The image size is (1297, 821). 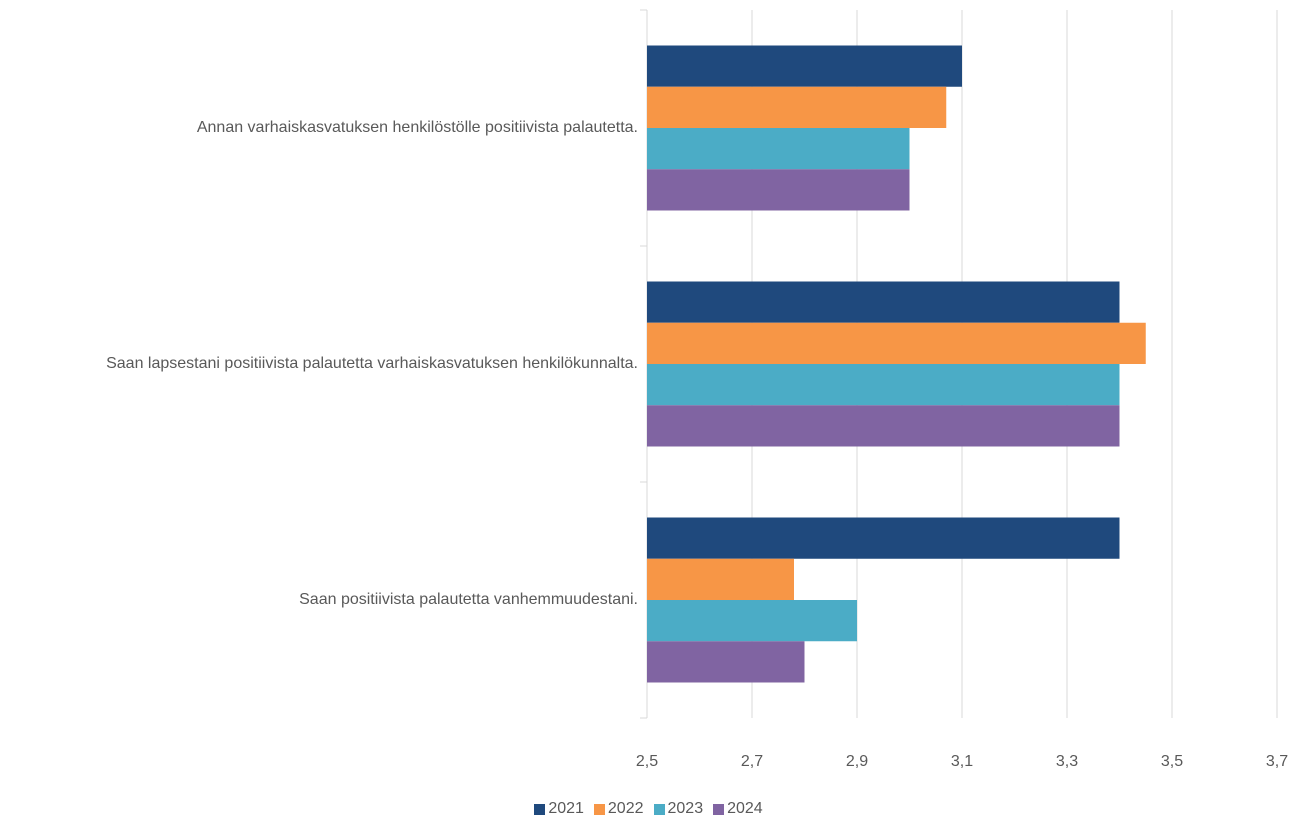 I want to click on legend-item: 2024, so click(x=738, y=809).